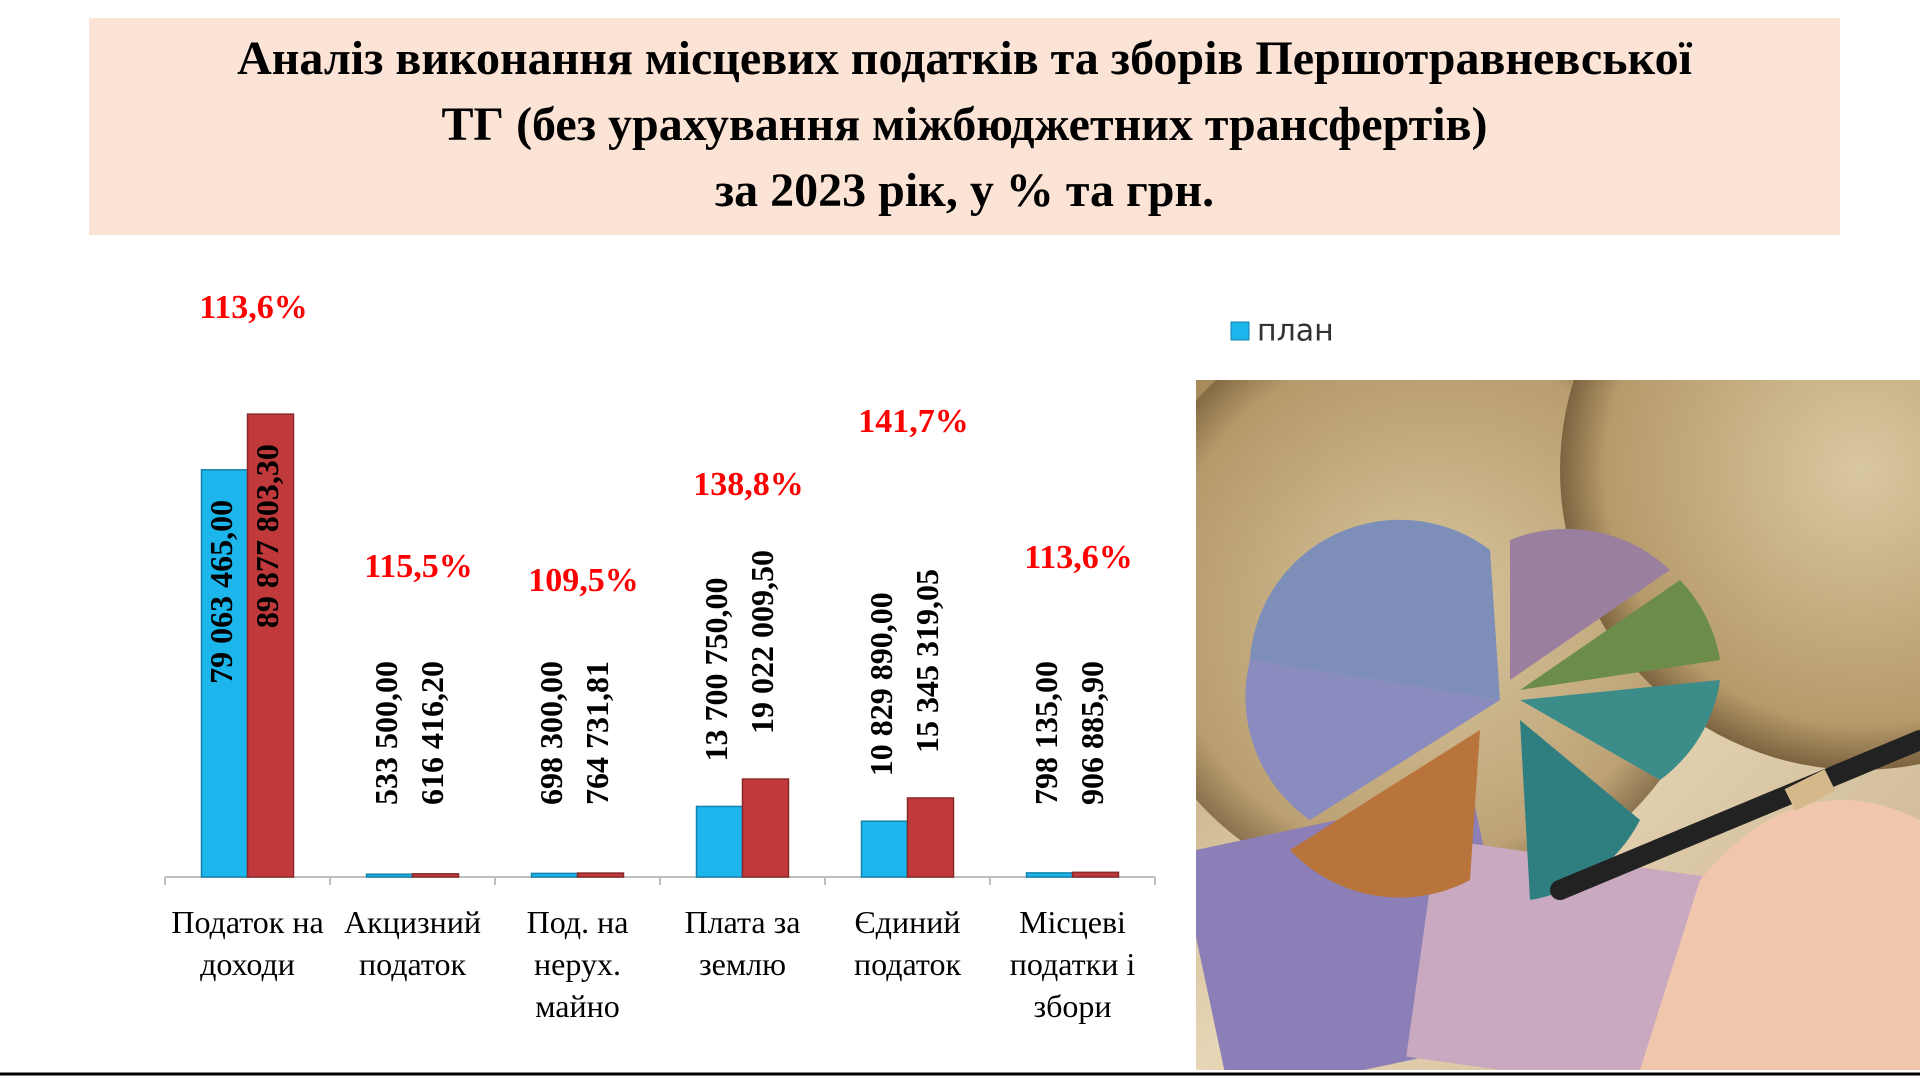 Image resolution: width=1920 pixels, height=1078 pixels. Describe the element at coordinates (247, 943) in the screenshot. I see `x-tick-label: Податок на доходи` at that location.